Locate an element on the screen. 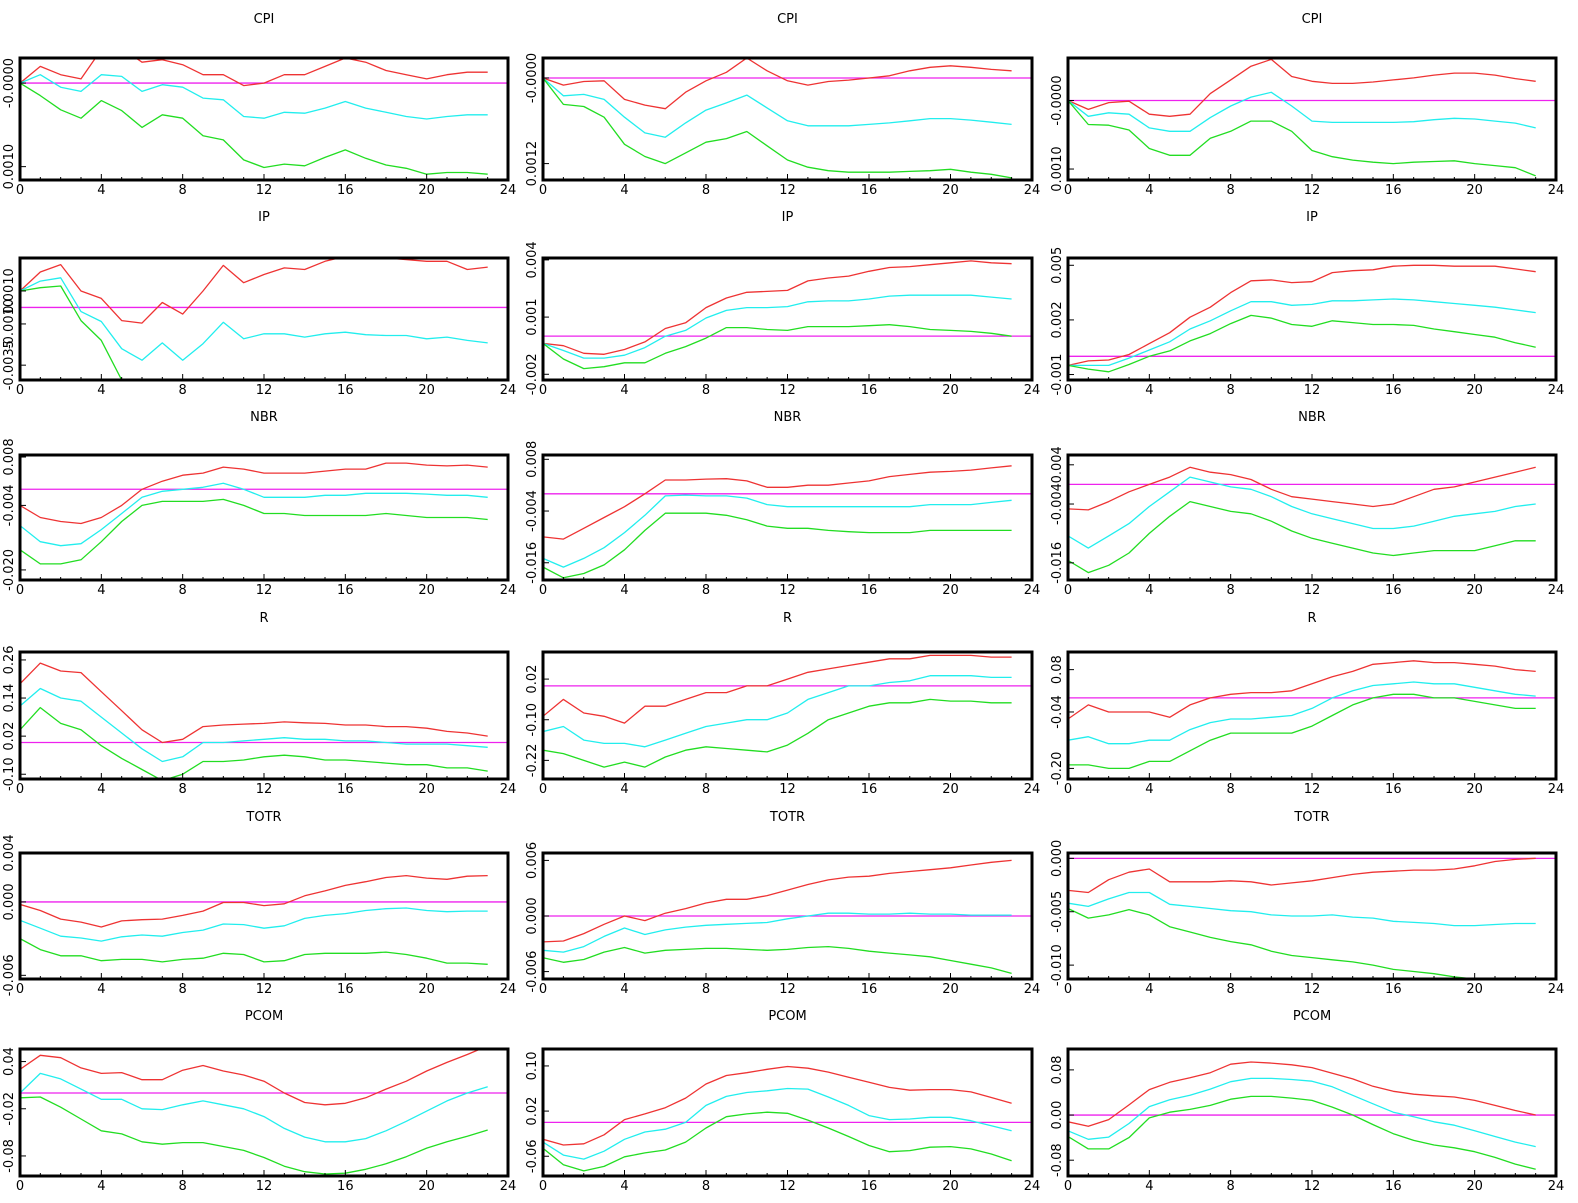  y-tick-label: 0.00 is located at coordinates (1057, 1115).